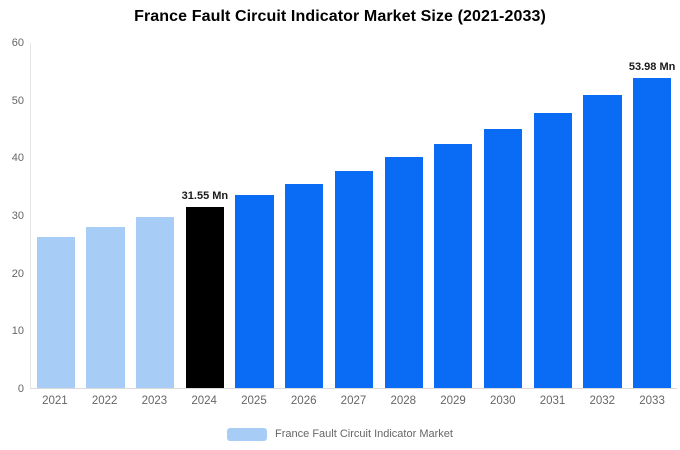 Image resolution: width=680 pixels, height=450 pixels. Describe the element at coordinates (17, 216) in the screenshot. I see `y-tick-label: 30` at that location.